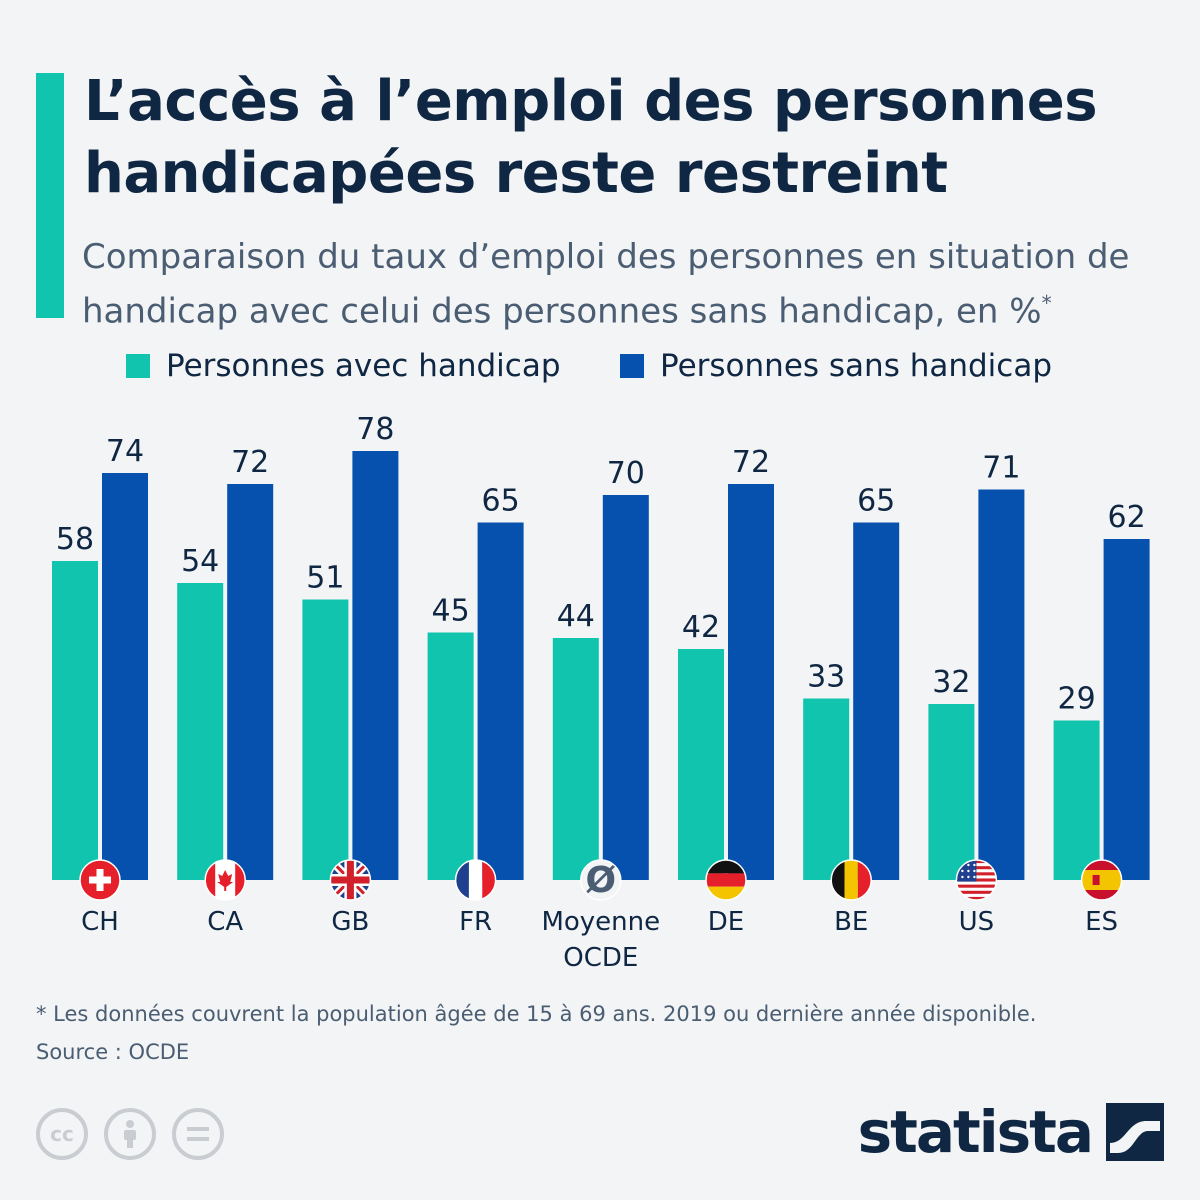 The width and height of the screenshot is (1200, 1200). I want to click on data-label-avec-3: 45, so click(451, 611).